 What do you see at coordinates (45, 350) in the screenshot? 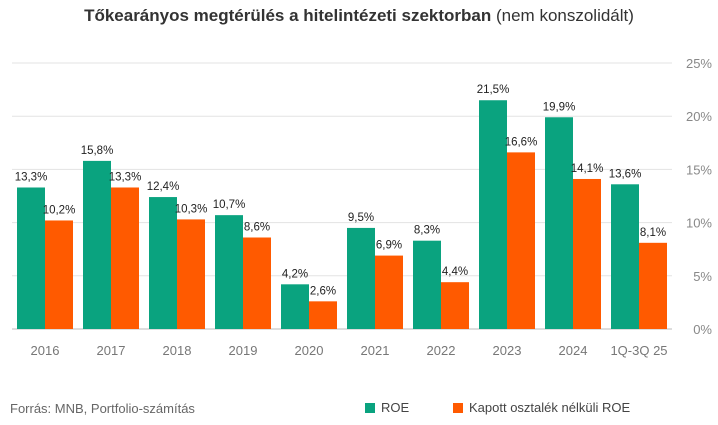
I see `x-tick-label: 2016` at bounding box center [45, 350].